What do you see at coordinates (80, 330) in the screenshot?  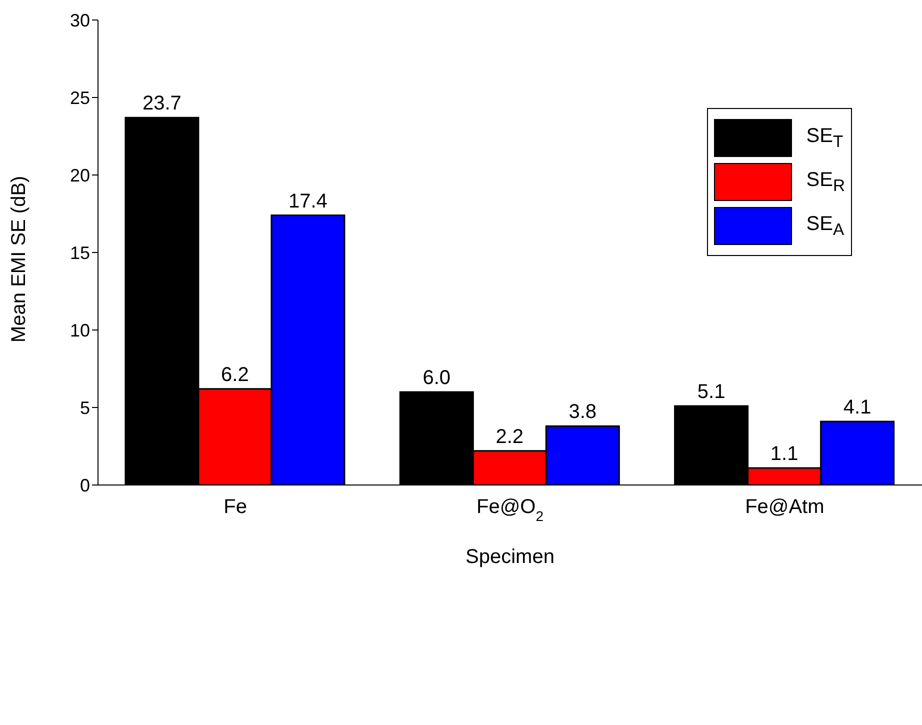 I see `y-tick-label: 10` at bounding box center [80, 330].